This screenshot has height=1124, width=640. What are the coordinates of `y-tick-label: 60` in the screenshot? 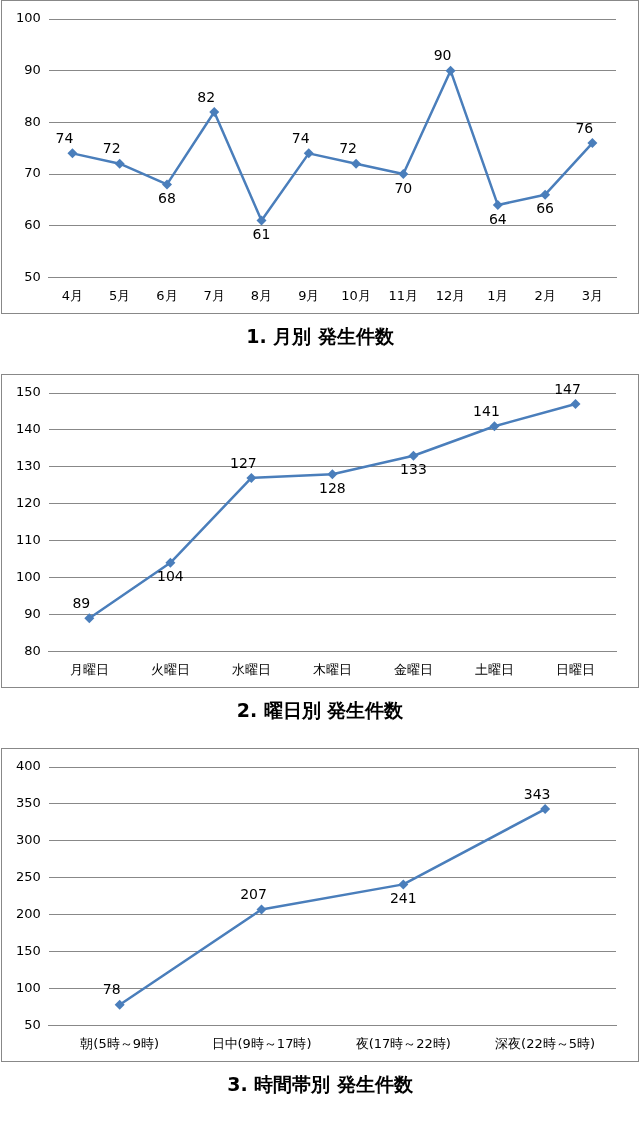 It's located at (32, 225).